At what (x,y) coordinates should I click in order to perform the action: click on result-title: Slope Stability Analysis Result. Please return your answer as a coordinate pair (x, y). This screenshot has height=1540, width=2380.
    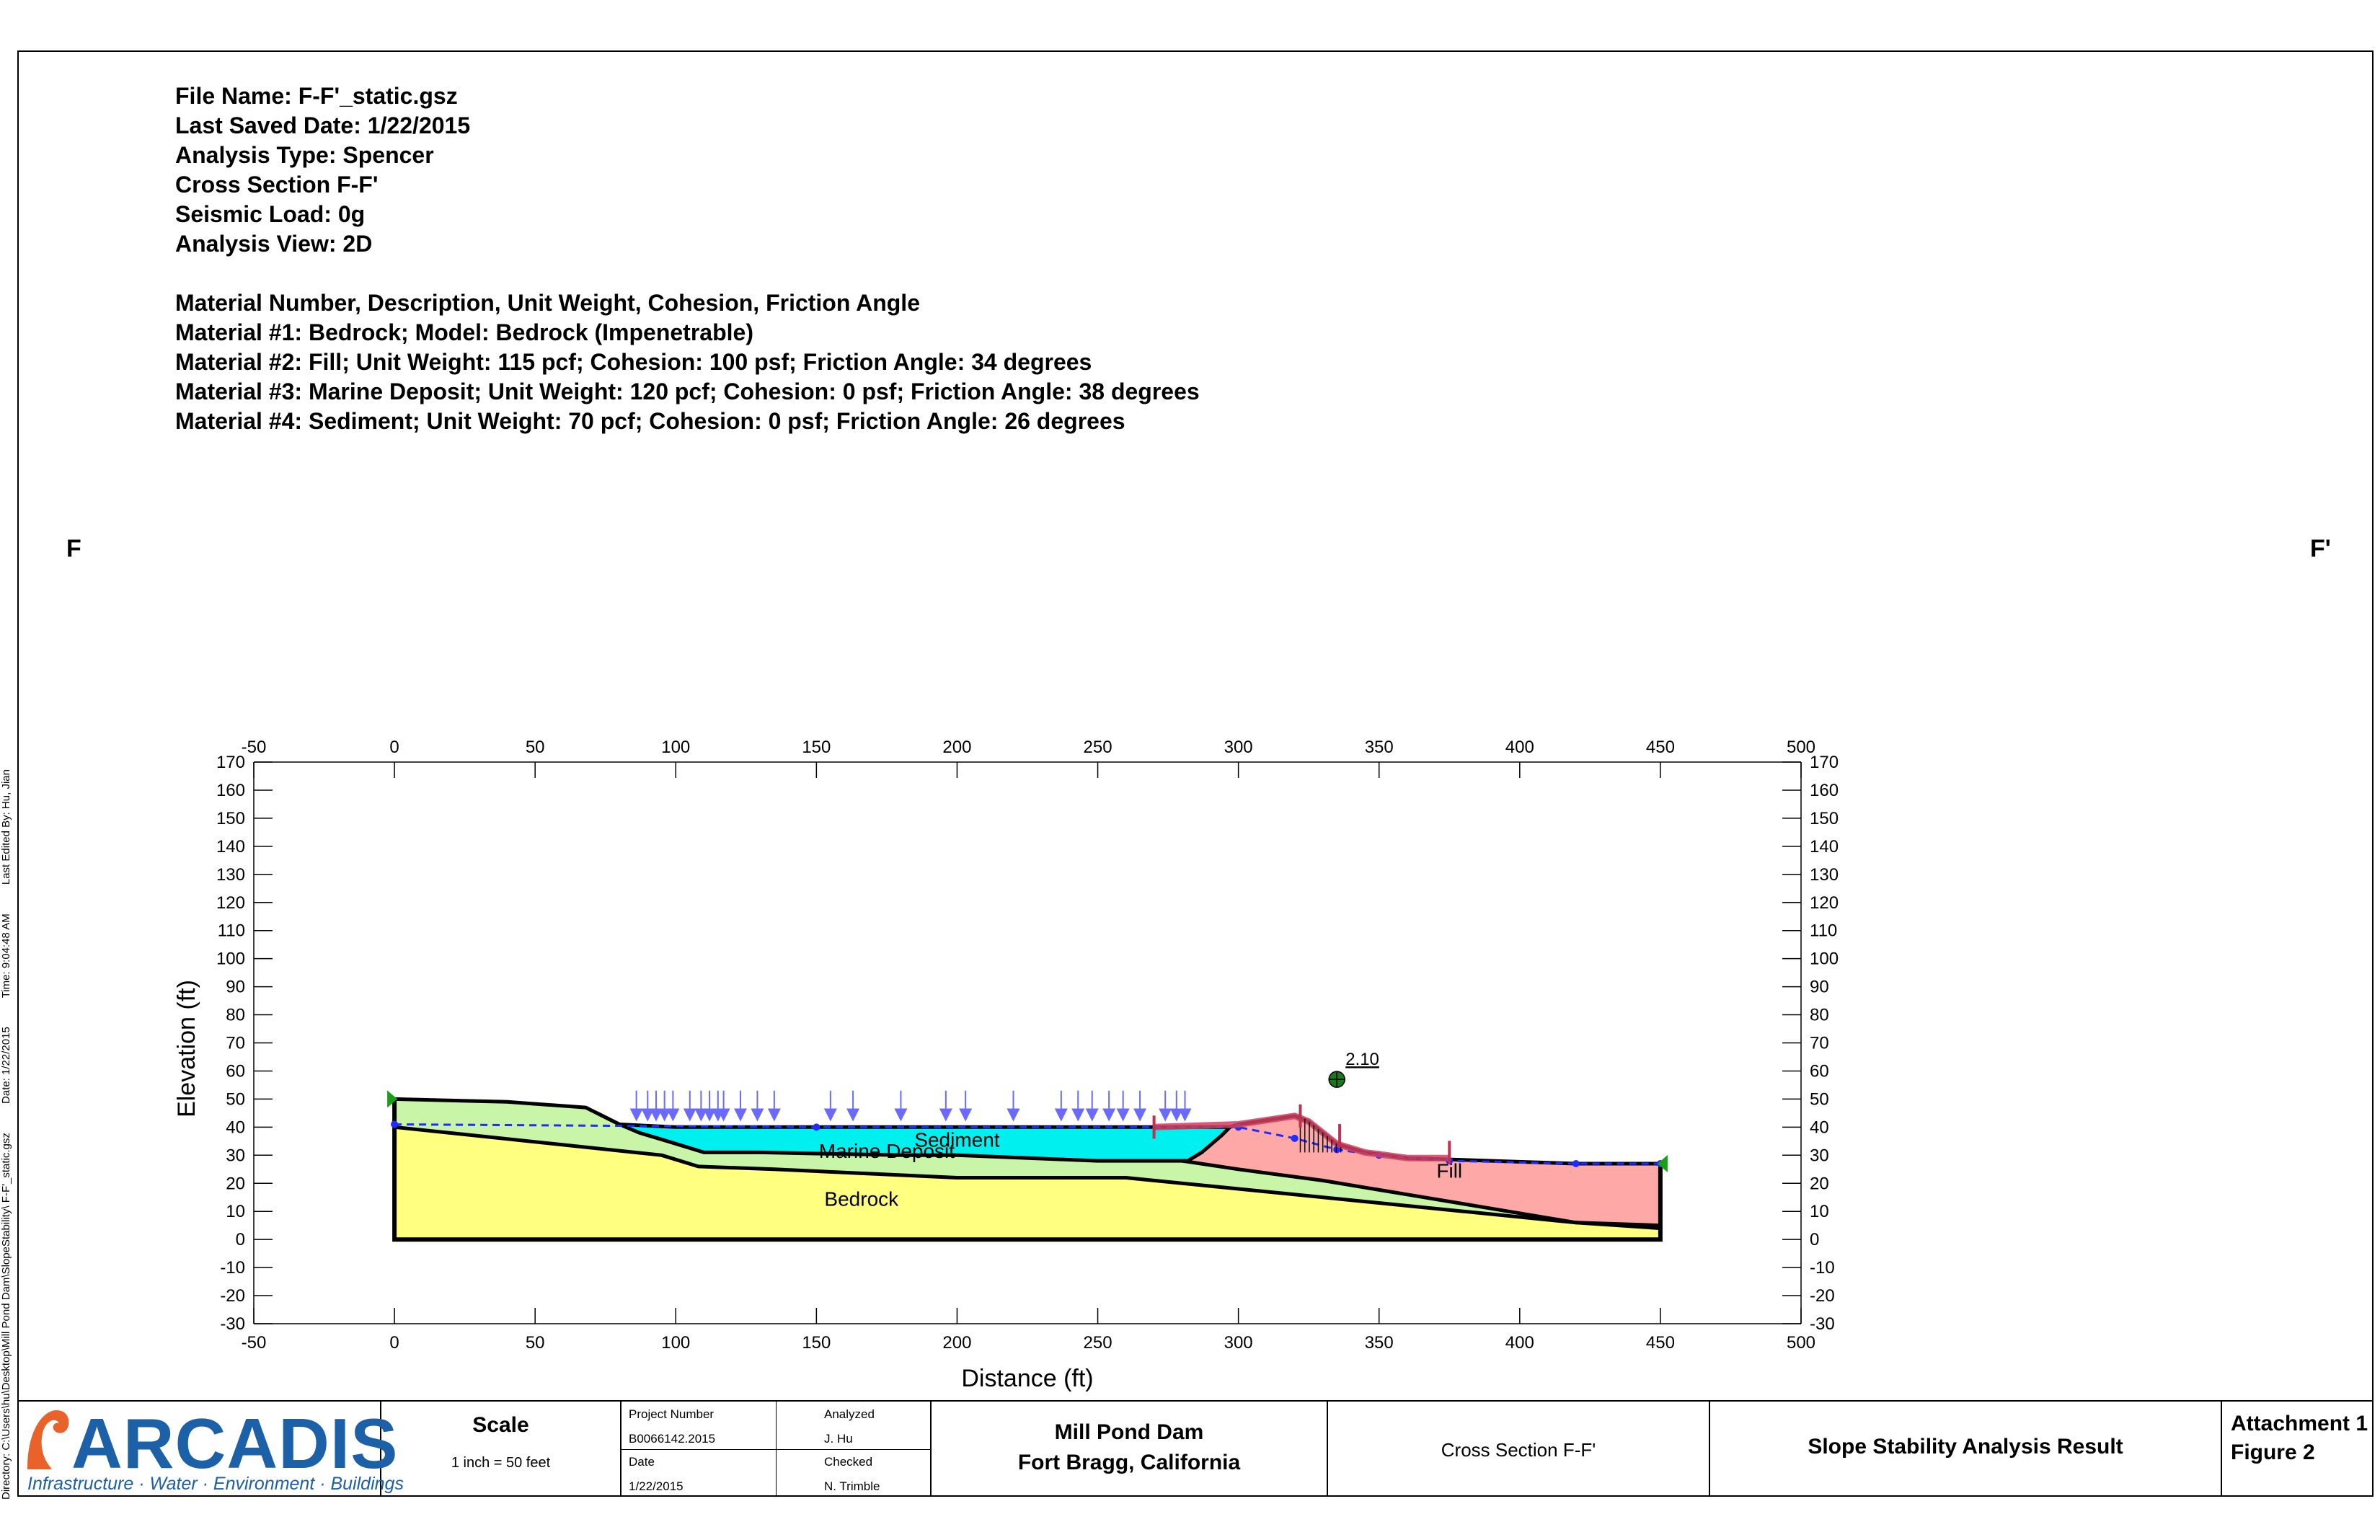
    Looking at the image, I should click on (1965, 1447).